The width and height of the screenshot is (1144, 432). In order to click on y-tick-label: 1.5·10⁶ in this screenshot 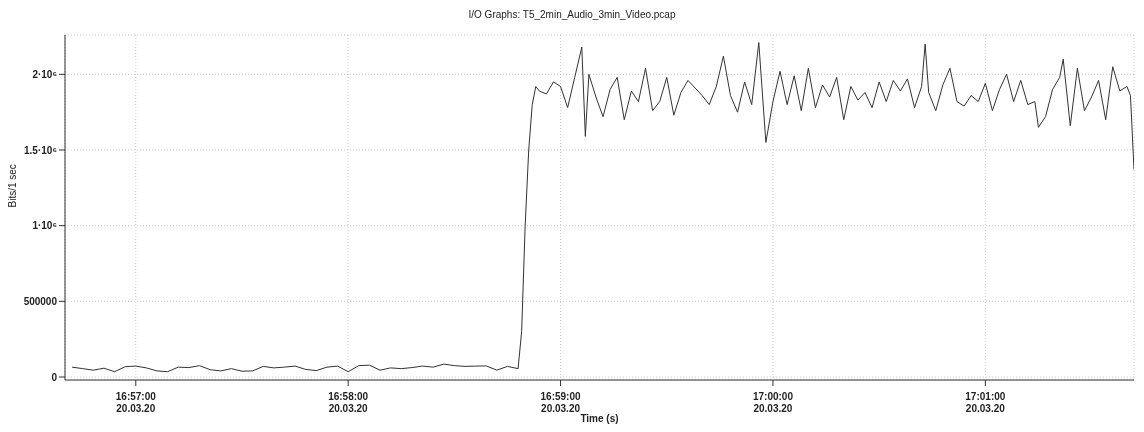, I will do `click(40, 150)`.